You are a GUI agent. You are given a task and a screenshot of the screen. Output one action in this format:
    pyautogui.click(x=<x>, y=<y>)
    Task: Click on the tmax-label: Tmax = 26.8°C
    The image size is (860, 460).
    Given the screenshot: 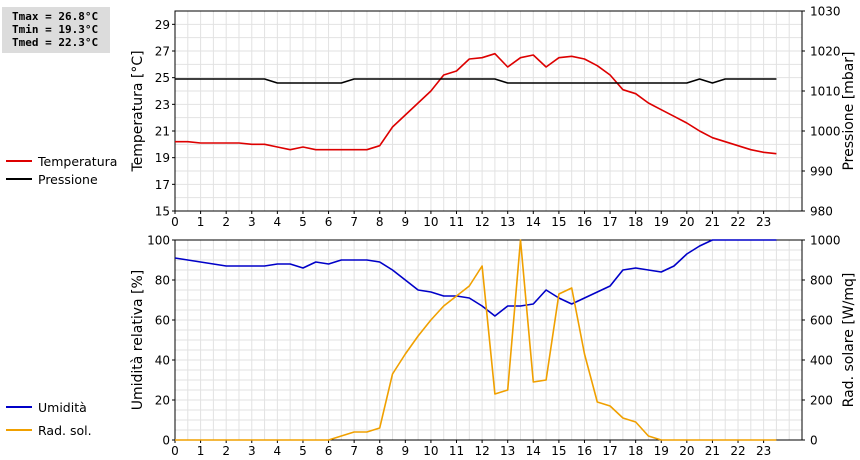 What is the action you would take?
    pyautogui.click(x=55, y=16)
    